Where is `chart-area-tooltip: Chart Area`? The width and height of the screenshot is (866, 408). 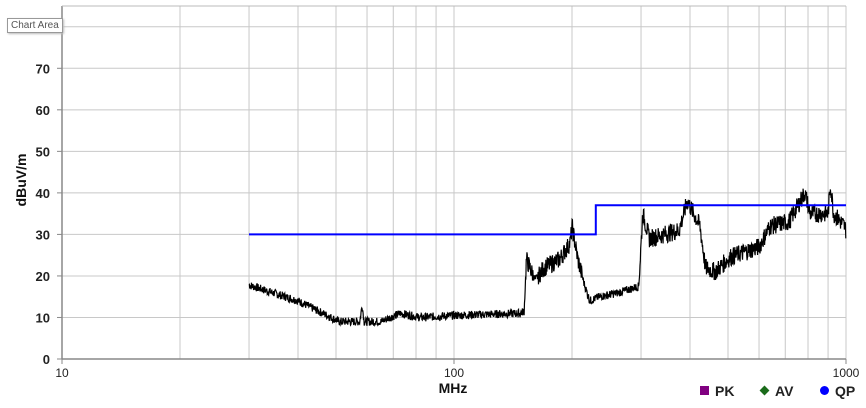 chart-area-tooltip: Chart Area is located at coordinates (35, 25).